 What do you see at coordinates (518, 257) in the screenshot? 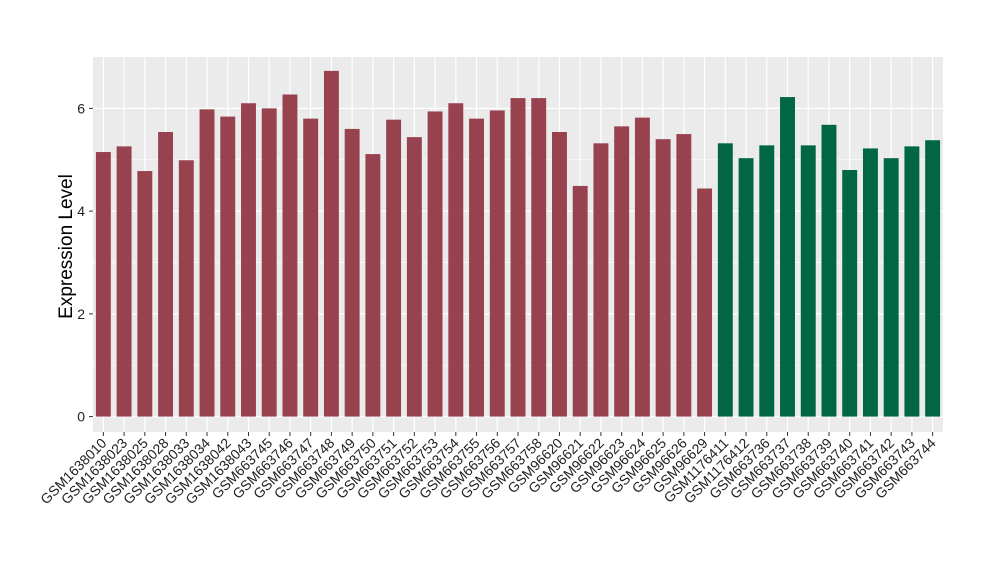
I see `bar-GSM663757` at bounding box center [518, 257].